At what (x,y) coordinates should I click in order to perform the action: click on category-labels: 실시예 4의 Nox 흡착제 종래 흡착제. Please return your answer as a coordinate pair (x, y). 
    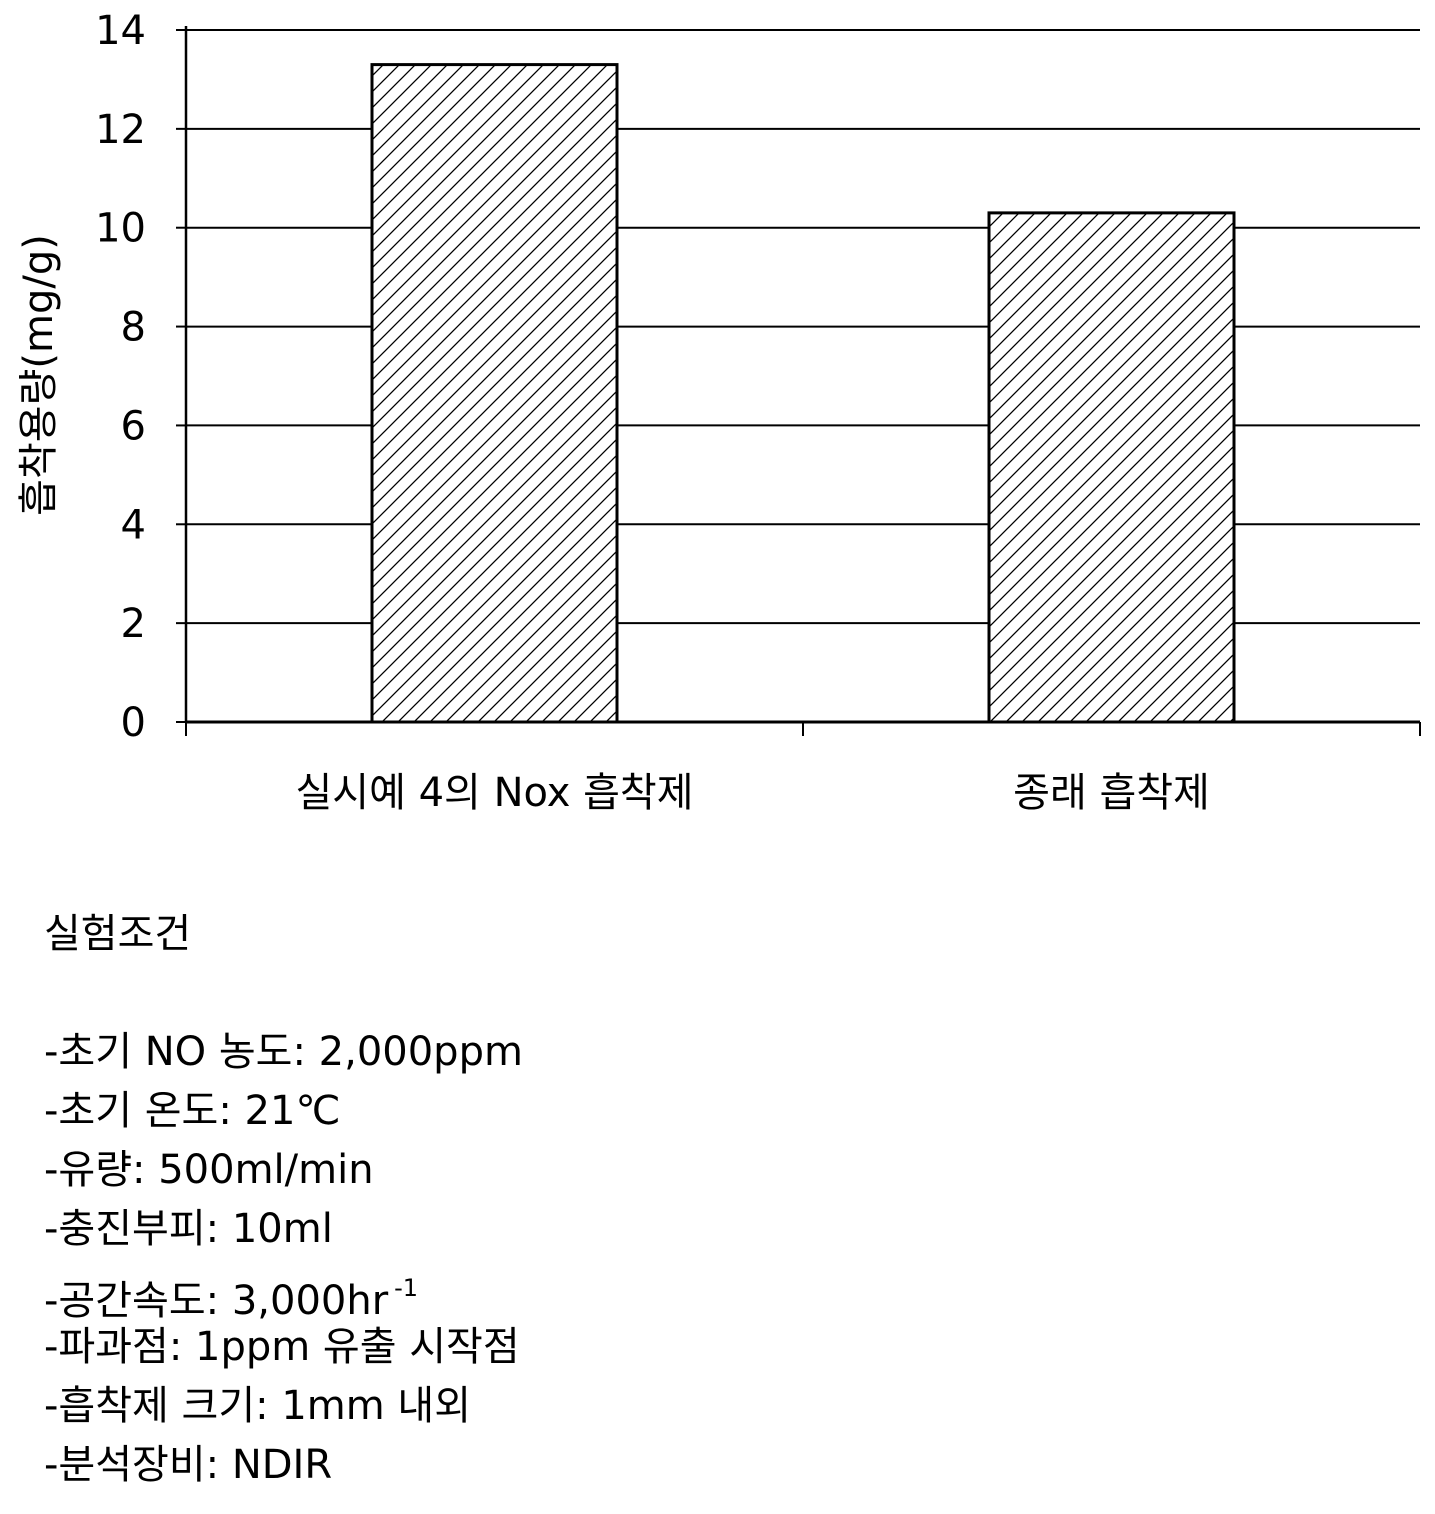
    Looking at the image, I should click on (752, 793).